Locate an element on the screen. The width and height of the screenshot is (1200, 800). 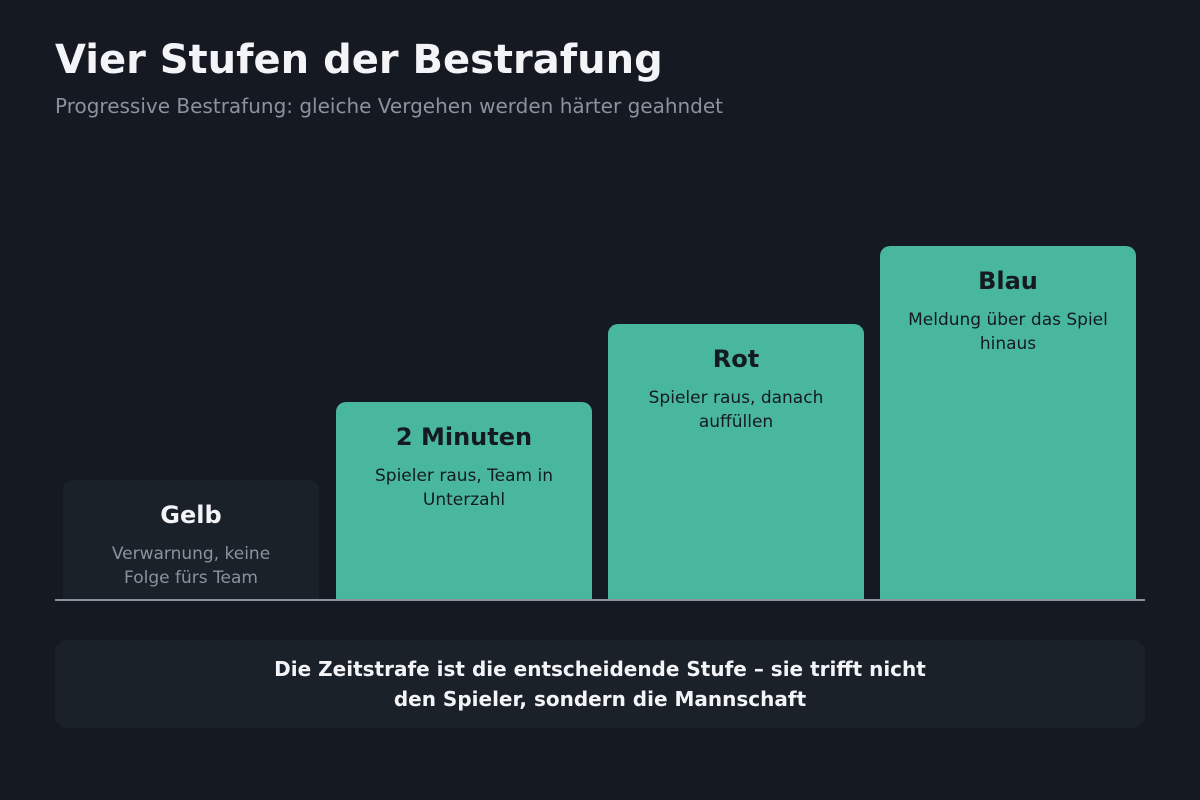
page-title: Vier Stufen der Bestrafung is located at coordinates (359, 60).